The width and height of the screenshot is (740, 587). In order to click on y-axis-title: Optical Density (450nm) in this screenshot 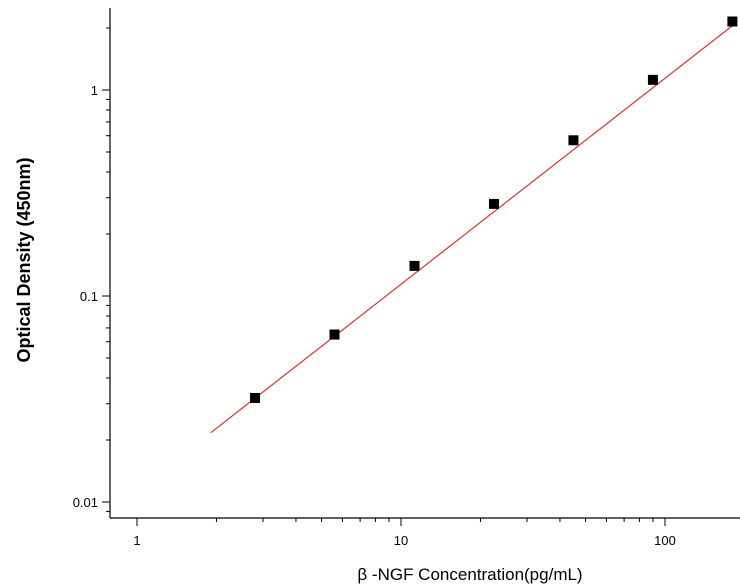, I will do `click(24, 259)`.